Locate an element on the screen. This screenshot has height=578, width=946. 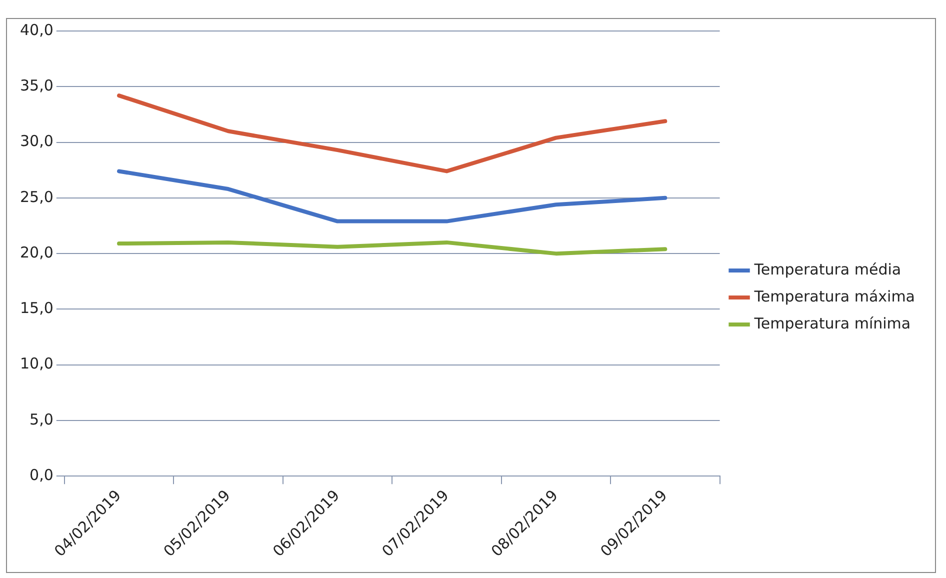
y-tick-label: 35,0 is located at coordinates (37, 85).